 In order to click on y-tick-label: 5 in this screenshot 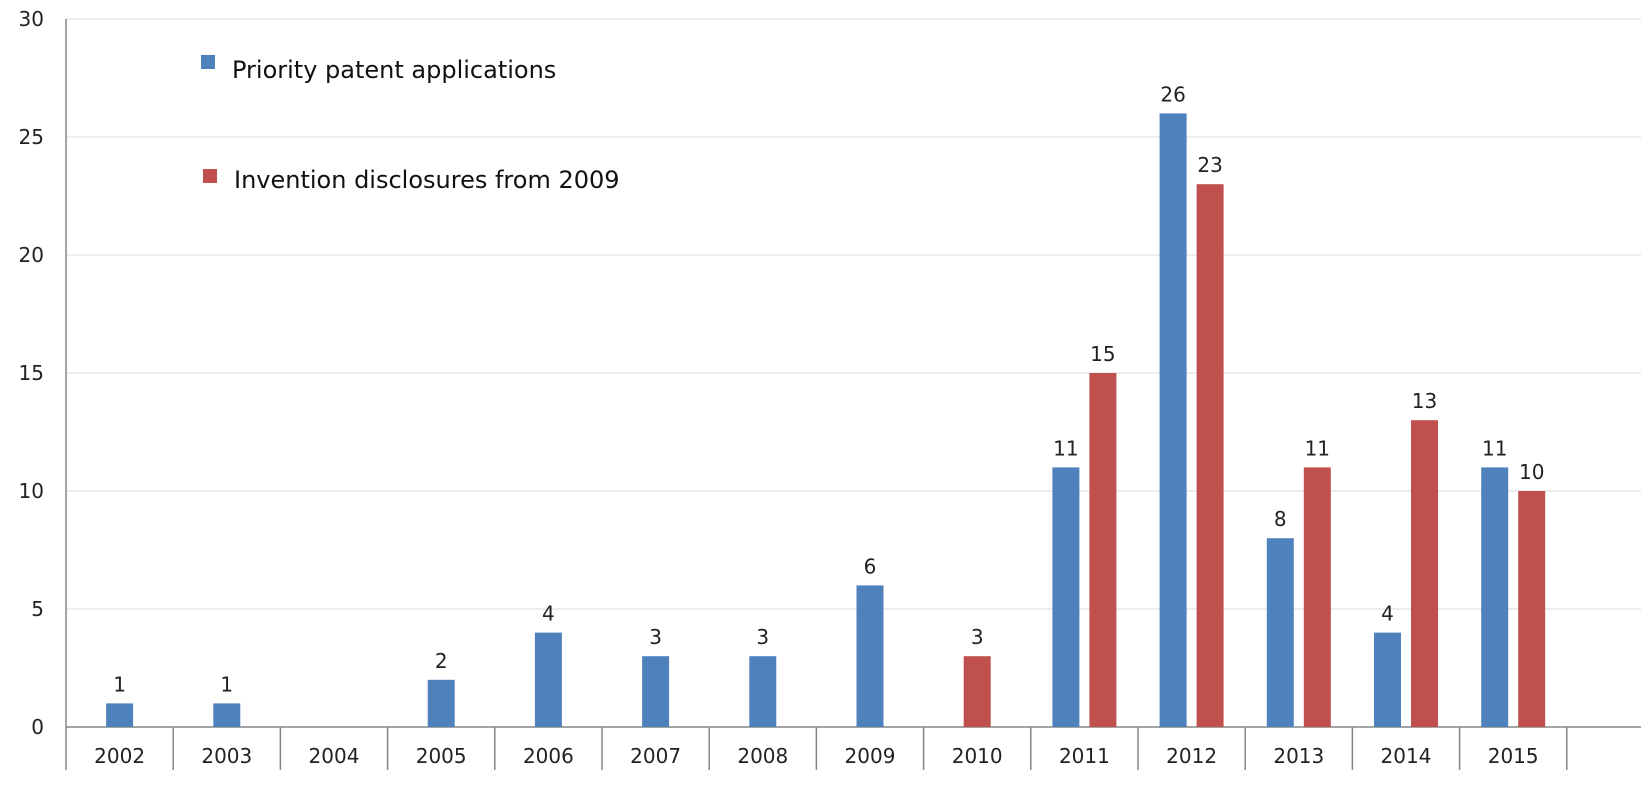, I will do `click(37, 609)`.